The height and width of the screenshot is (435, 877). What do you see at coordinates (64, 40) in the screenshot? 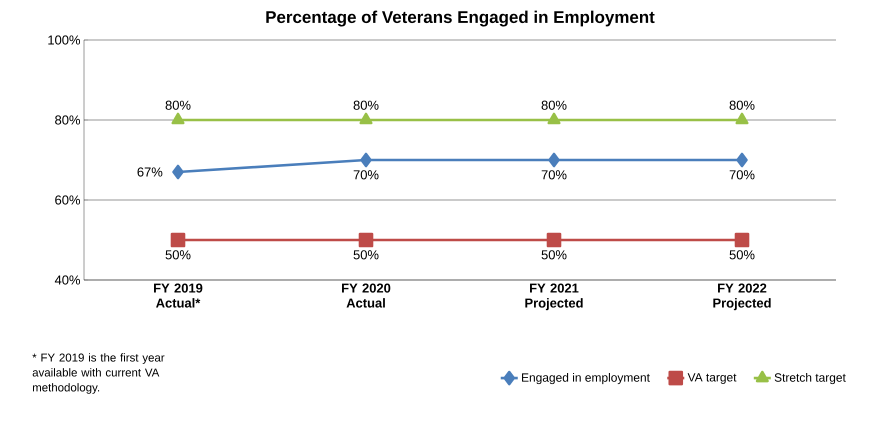
I see `y-tick-label: 100%` at bounding box center [64, 40].